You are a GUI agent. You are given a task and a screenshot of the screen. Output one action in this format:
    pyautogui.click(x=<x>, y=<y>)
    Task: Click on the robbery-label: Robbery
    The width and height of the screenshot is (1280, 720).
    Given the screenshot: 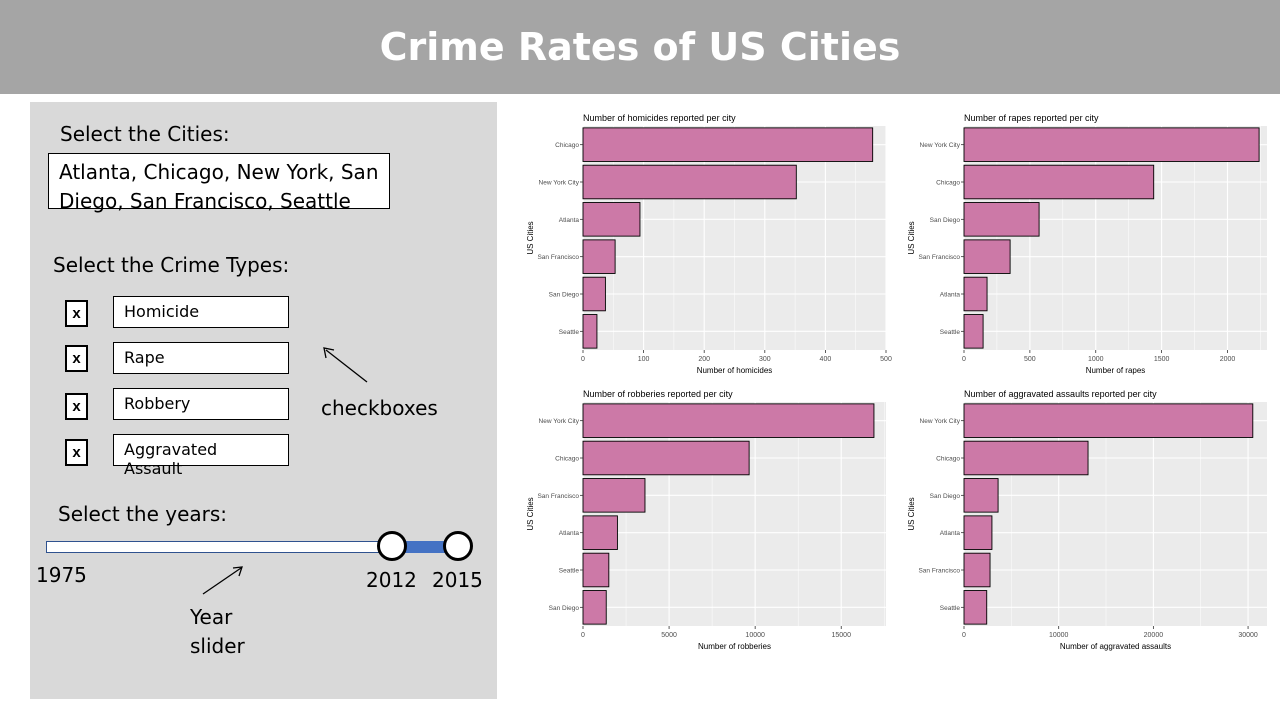 What is the action you would take?
    pyautogui.click(x=201, y=404)
    